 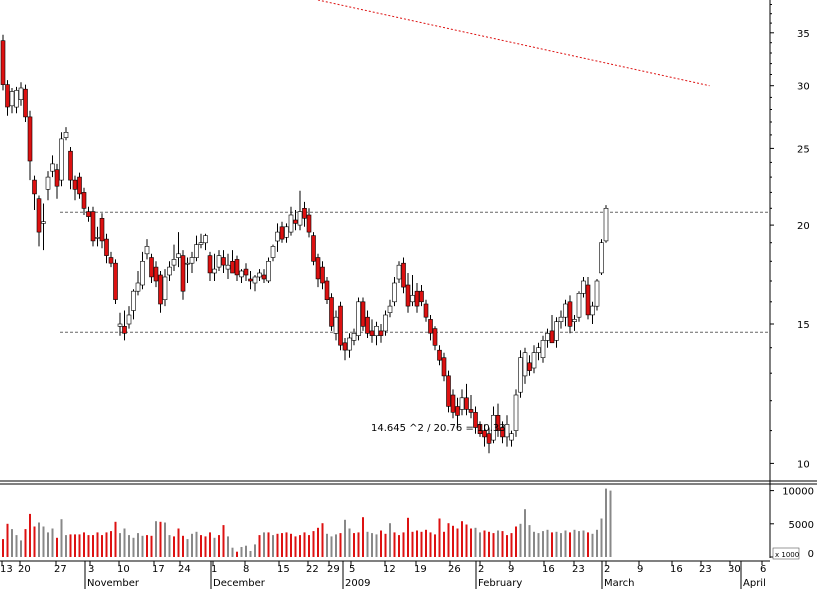 What do you see at coordinates (158, 569) in the screenshot?
I see `date-tick-label: 17` at bounding box center [158, 569].